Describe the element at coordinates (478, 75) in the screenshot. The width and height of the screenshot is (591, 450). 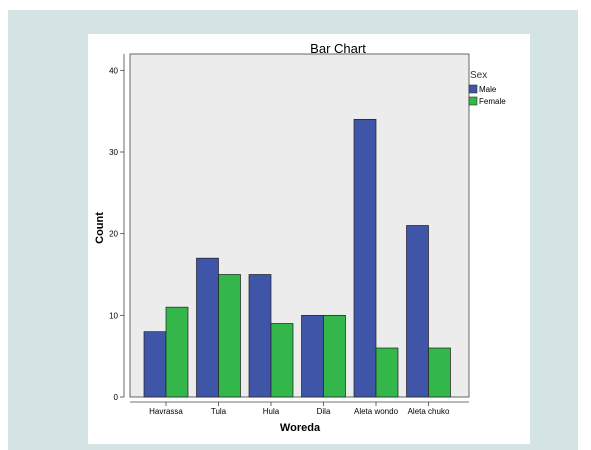
I see `legend-title: Sex` at that location.